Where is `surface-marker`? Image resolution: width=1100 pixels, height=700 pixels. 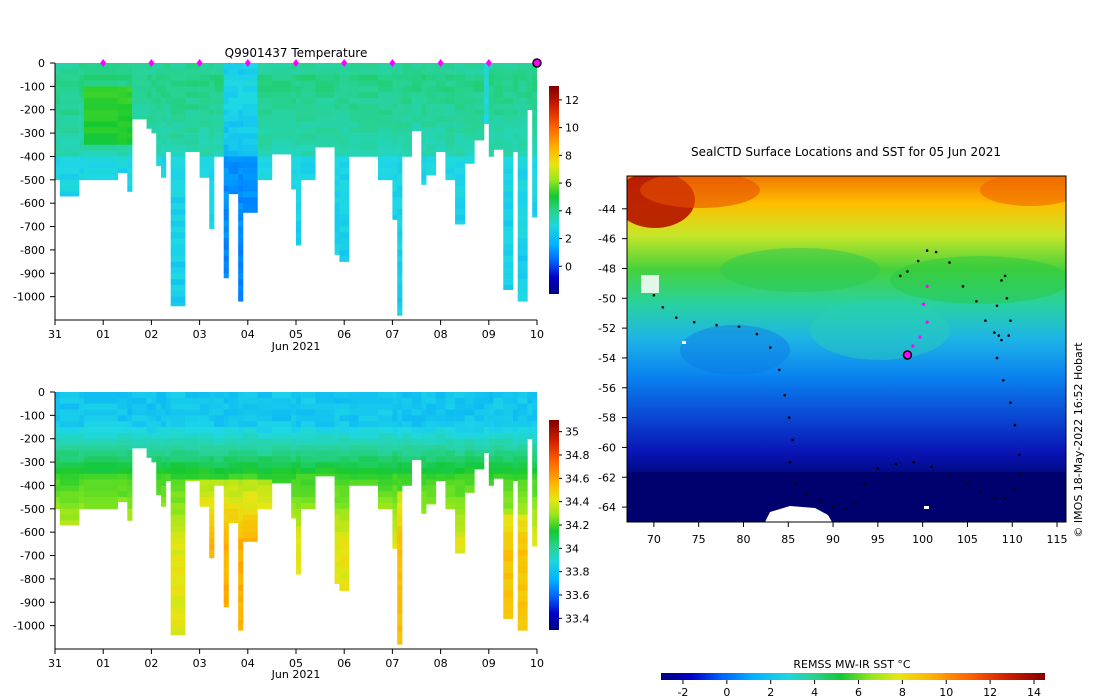
surface-marker is located at coordinates (440, 63).